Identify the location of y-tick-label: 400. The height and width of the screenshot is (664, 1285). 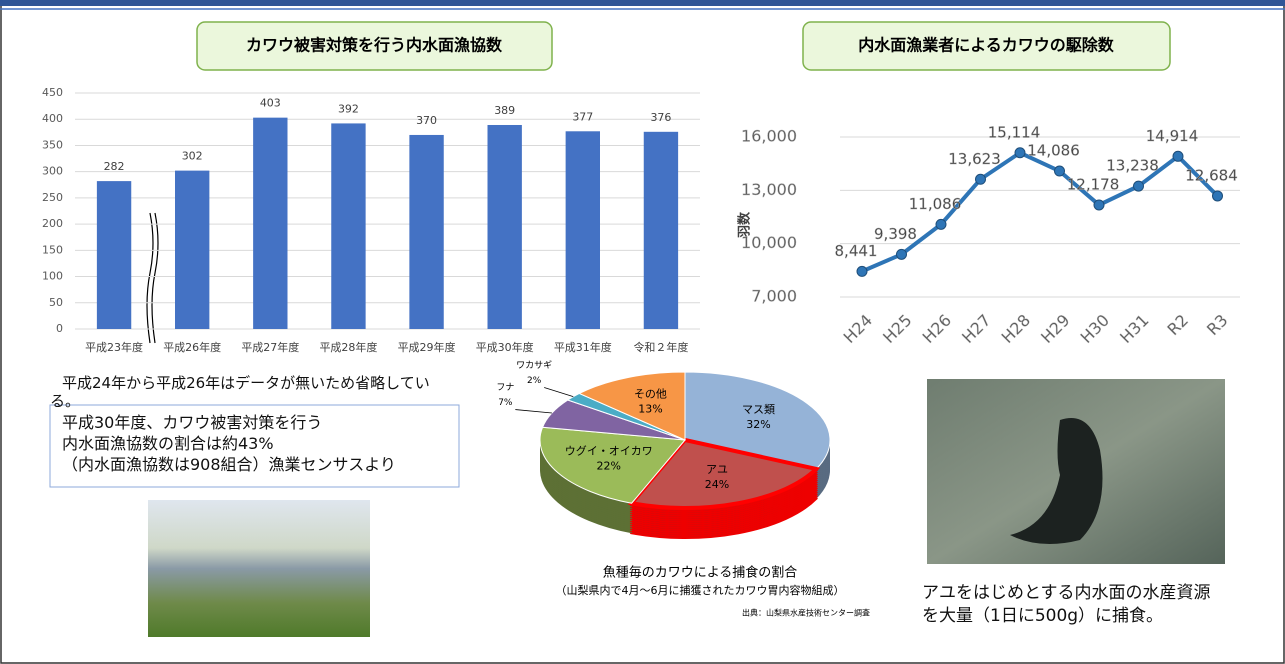
(52, 118).